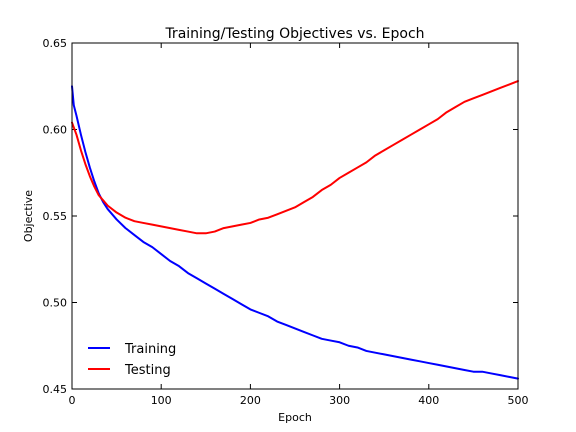 The height and width of the screenshot is (432, 576). What do you see at coordinates (250, 400) in the screenshot?
I see `x-tick-label: 200` at bounding box center [250, 400].